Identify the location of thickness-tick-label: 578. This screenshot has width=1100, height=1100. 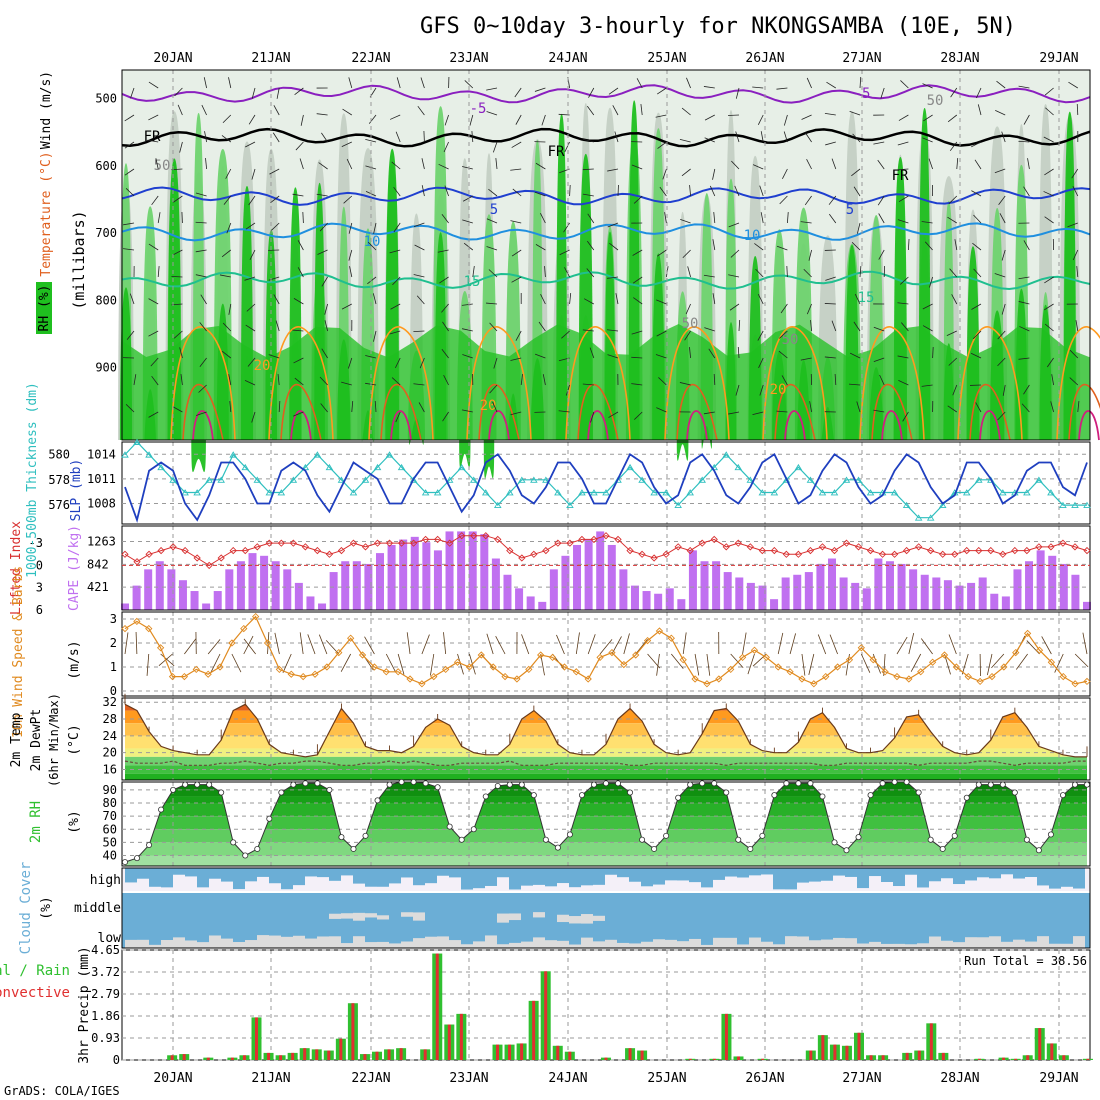
(59, 480).